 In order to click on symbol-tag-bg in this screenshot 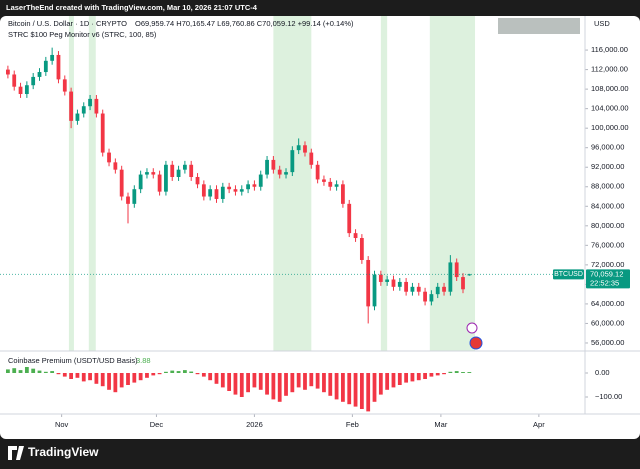, I will do `click(568, 274)`.